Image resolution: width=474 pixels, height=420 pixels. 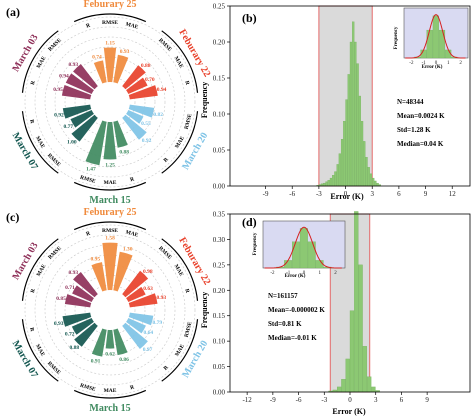 I want to click on panel-label-a: (a), so click(x=13, y=12).